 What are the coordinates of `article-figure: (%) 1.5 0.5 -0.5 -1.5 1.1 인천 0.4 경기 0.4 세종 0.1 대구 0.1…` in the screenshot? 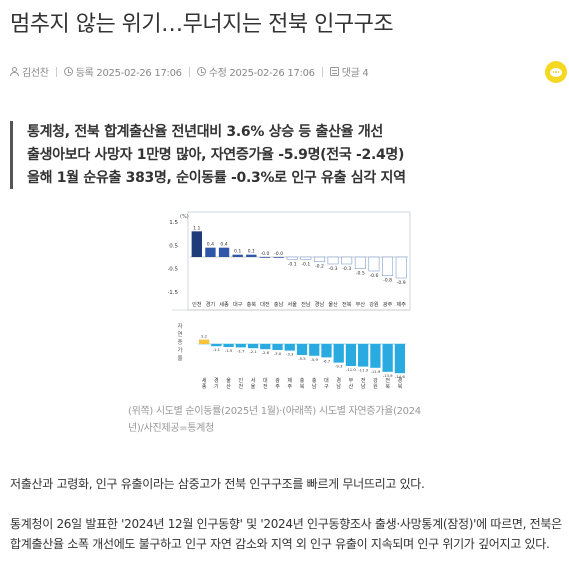 It's located at (289, 306).